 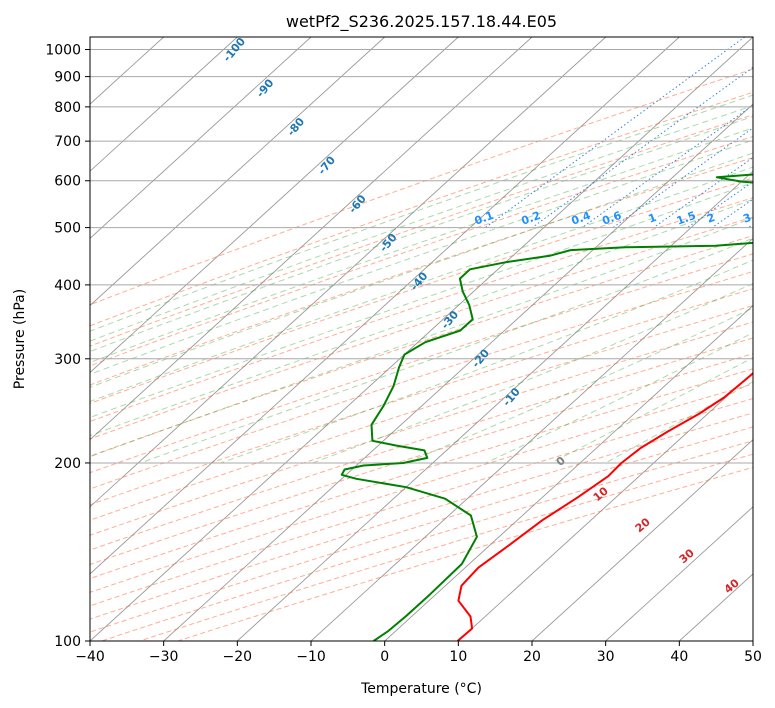 What do you see at coordinates (611, 218) in the screenshot?
I see `mixing-ratio-label: 0.6` at bounding box center [611, 218].